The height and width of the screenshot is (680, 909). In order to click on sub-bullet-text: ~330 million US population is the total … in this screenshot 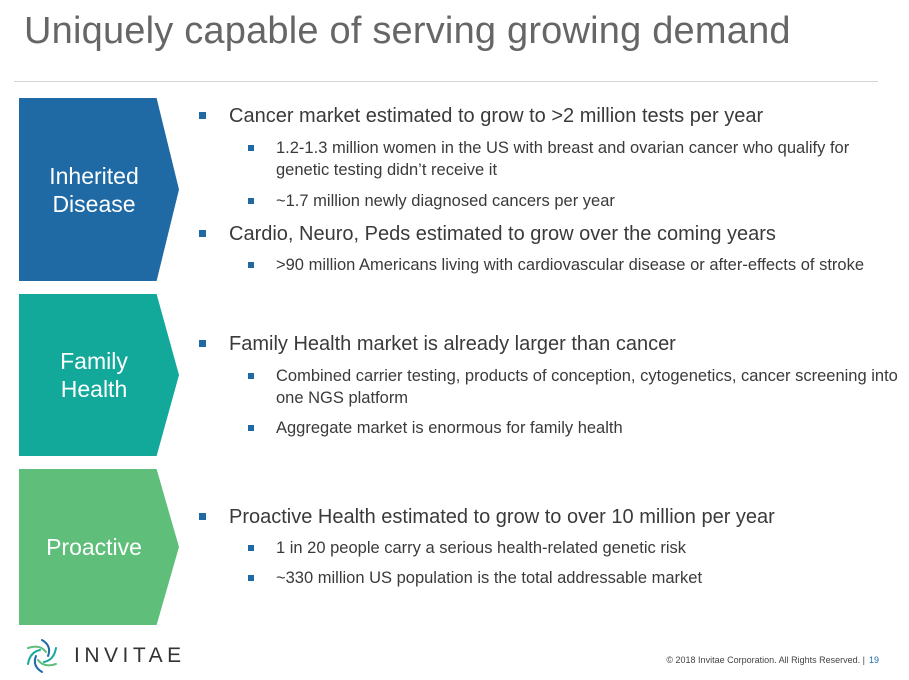, I will do `click(489, 578)`.